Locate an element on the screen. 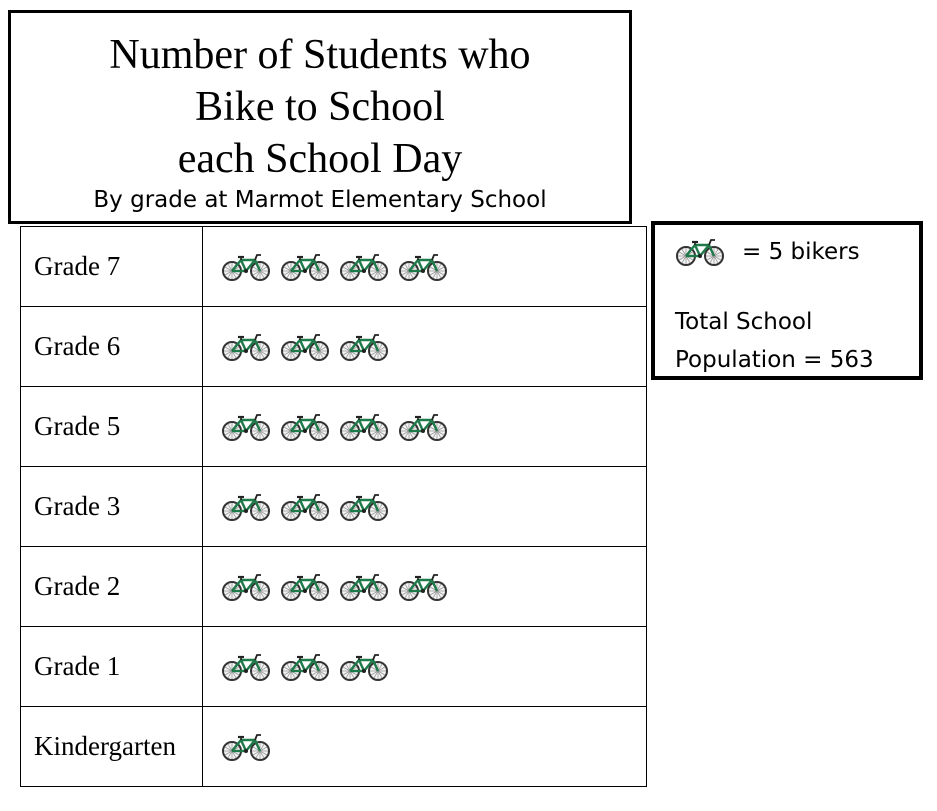 The height and width of the screenshot is (811, 937). total-population: Total School Population = 563 is located at coordinates (795, 339).